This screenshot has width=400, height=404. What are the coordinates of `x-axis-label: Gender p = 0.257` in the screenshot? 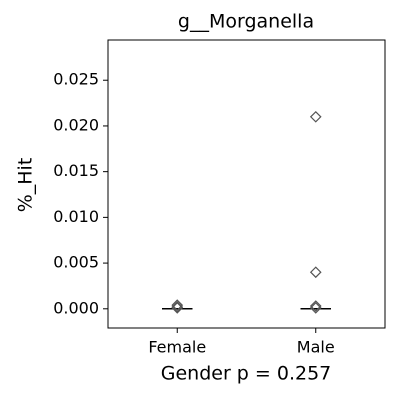 It's located at (246, 374).